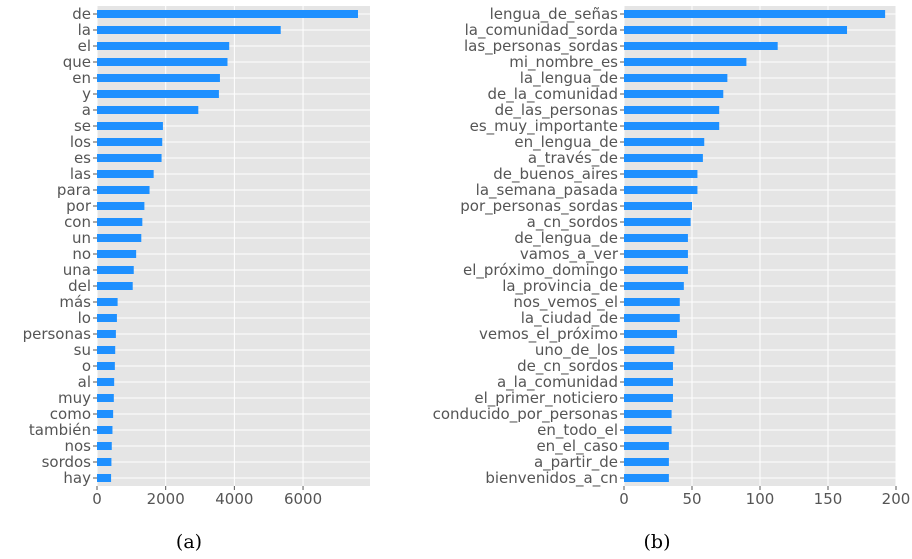 The image size is (912, 559). I want to click on y-tick-label: de_lengua_de, so click(566, 238).